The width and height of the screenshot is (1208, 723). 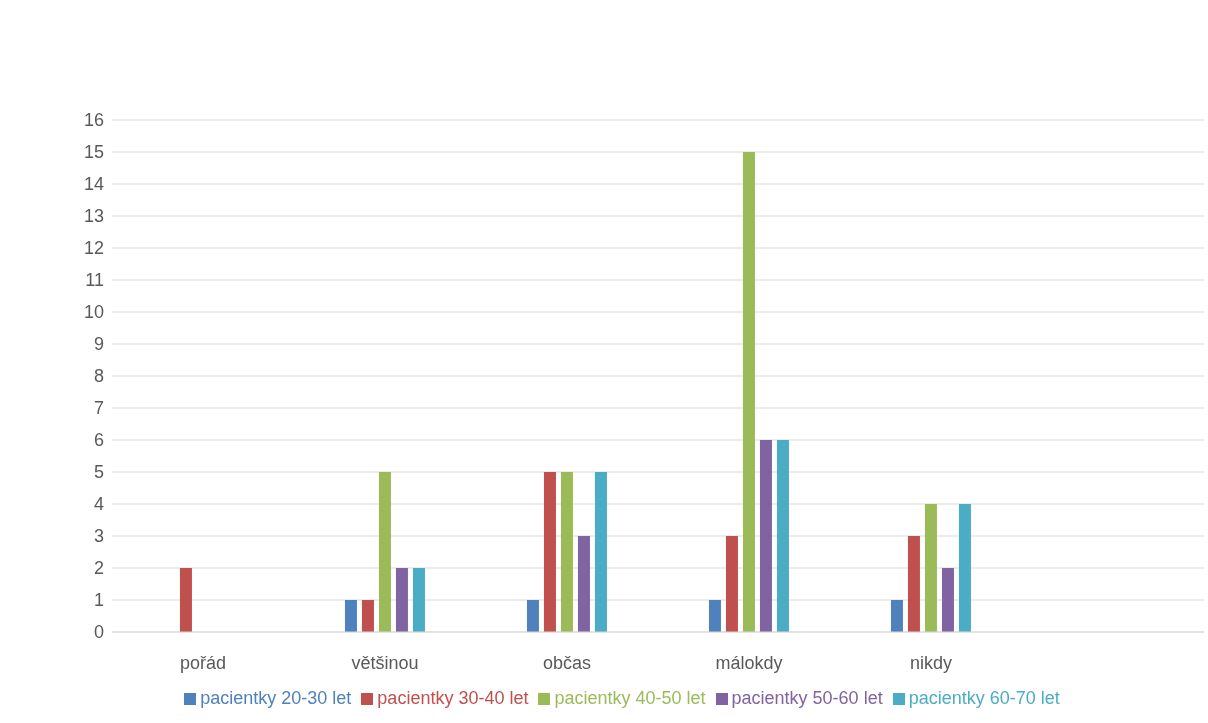 I want to click on y-tick-label: 0, so click(x=98, y=632).